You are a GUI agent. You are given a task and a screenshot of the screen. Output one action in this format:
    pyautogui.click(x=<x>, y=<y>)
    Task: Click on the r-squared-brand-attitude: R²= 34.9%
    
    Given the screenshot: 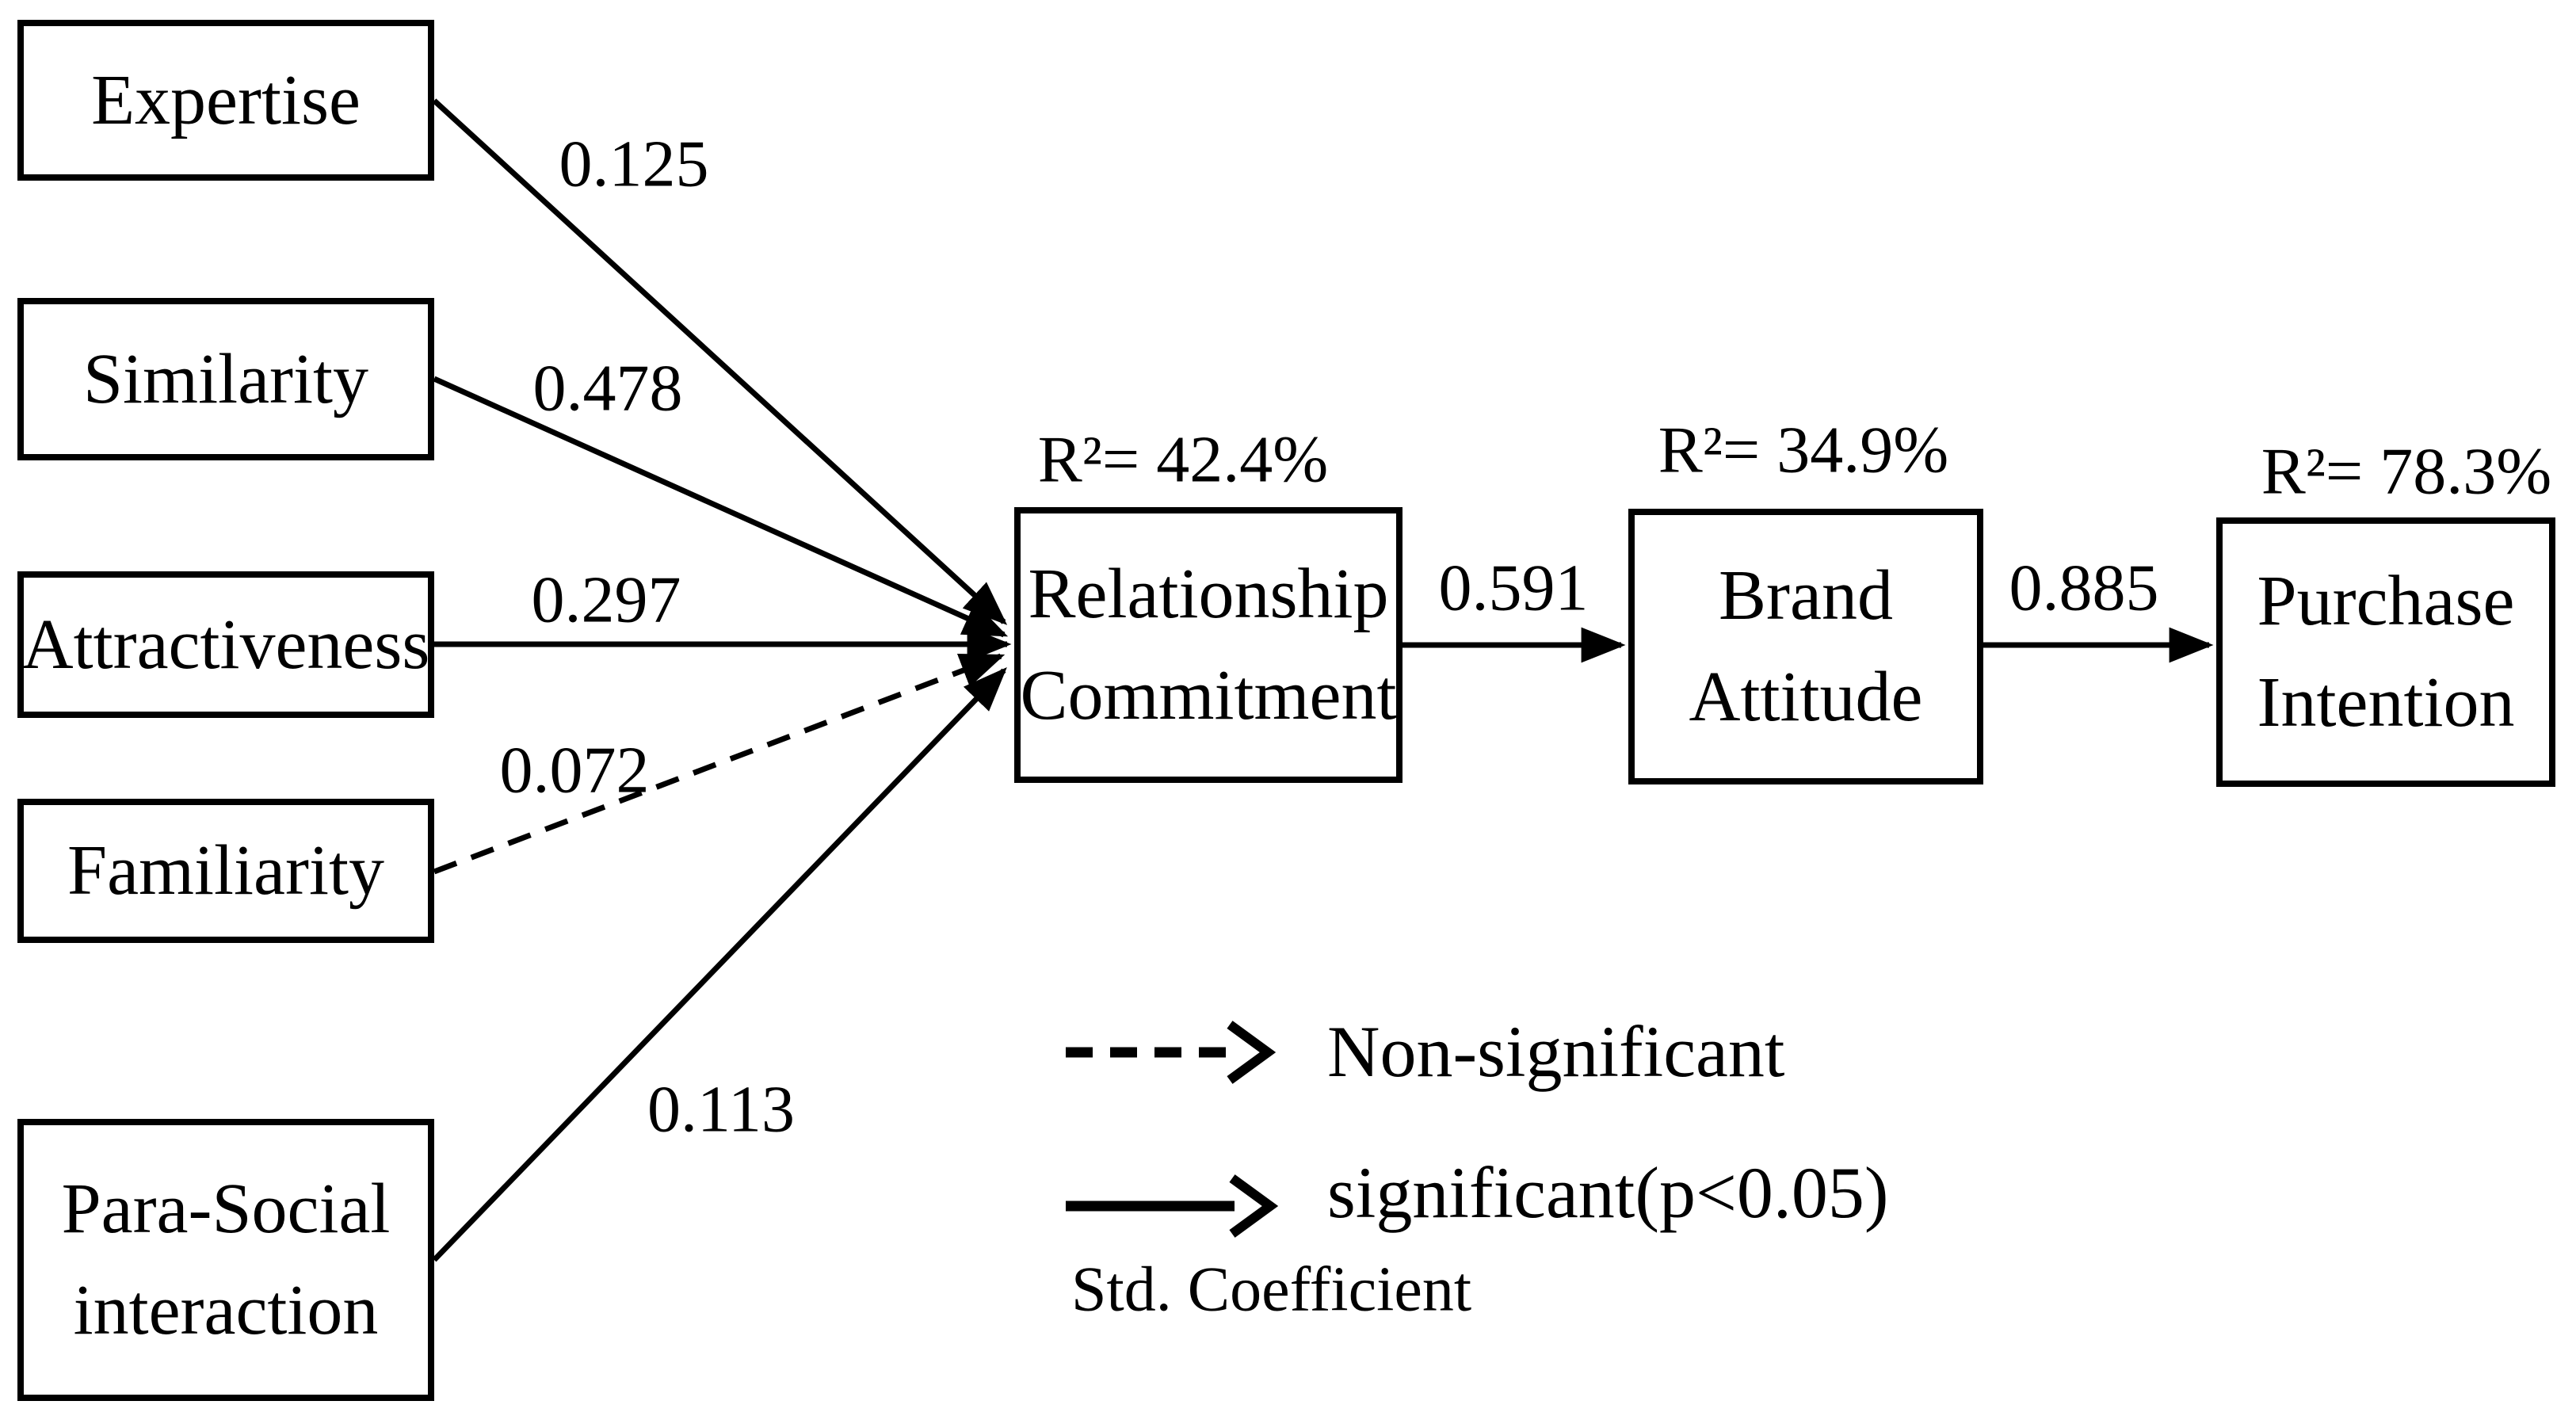 What is the action you would take?
    pyautogui.click(x=1803, y=450)
    